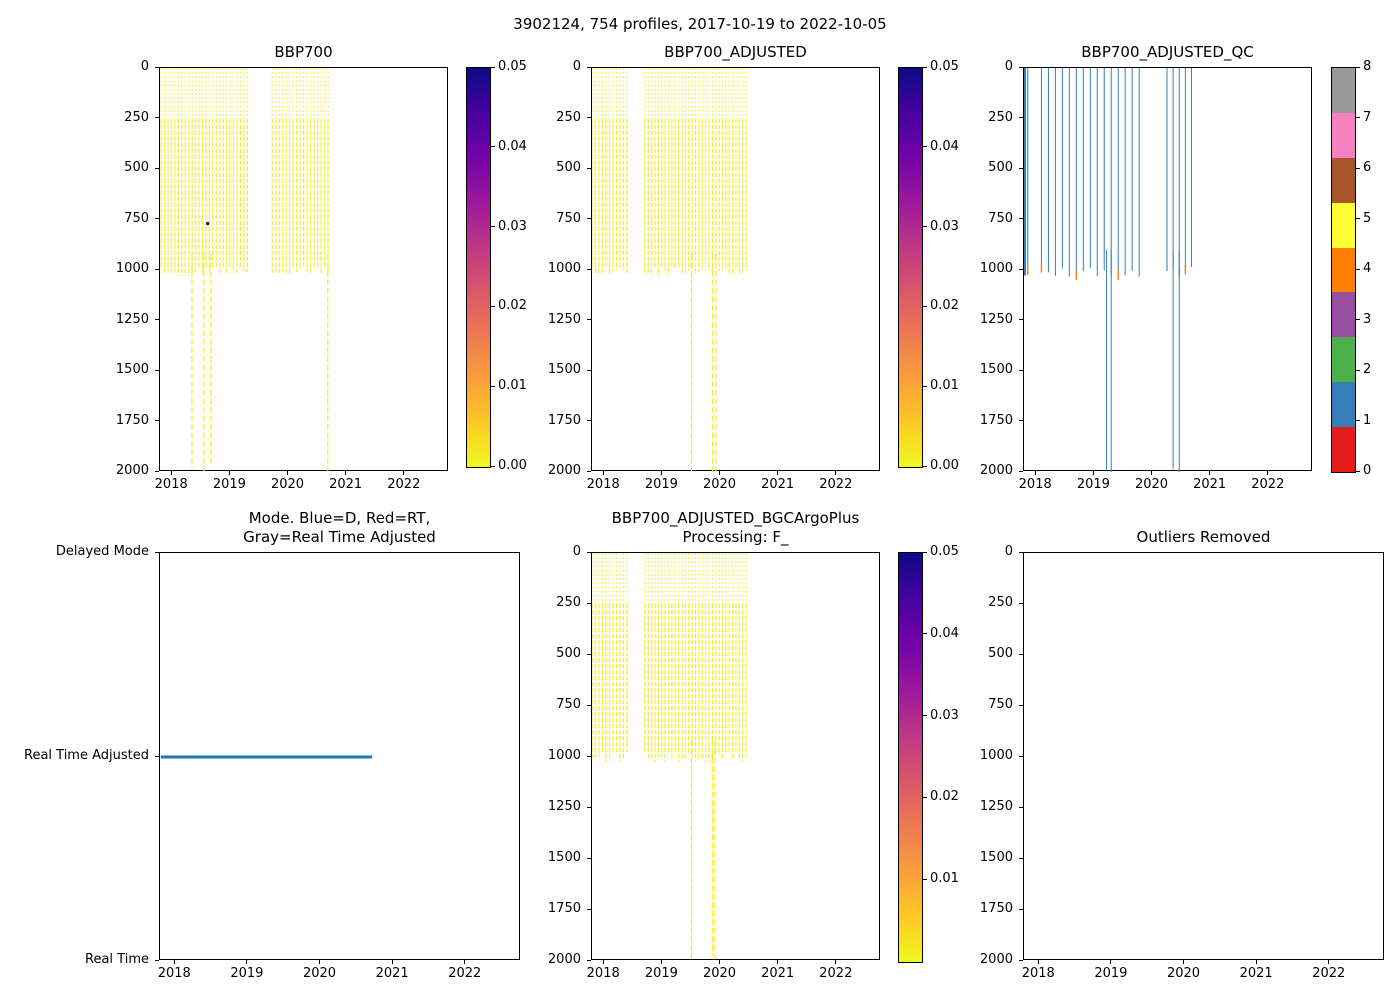 The width and height of the screenshot is (1400, 1000). I want to click on y-tick-label-bgcargoplus: 1750, so click(564, 908).